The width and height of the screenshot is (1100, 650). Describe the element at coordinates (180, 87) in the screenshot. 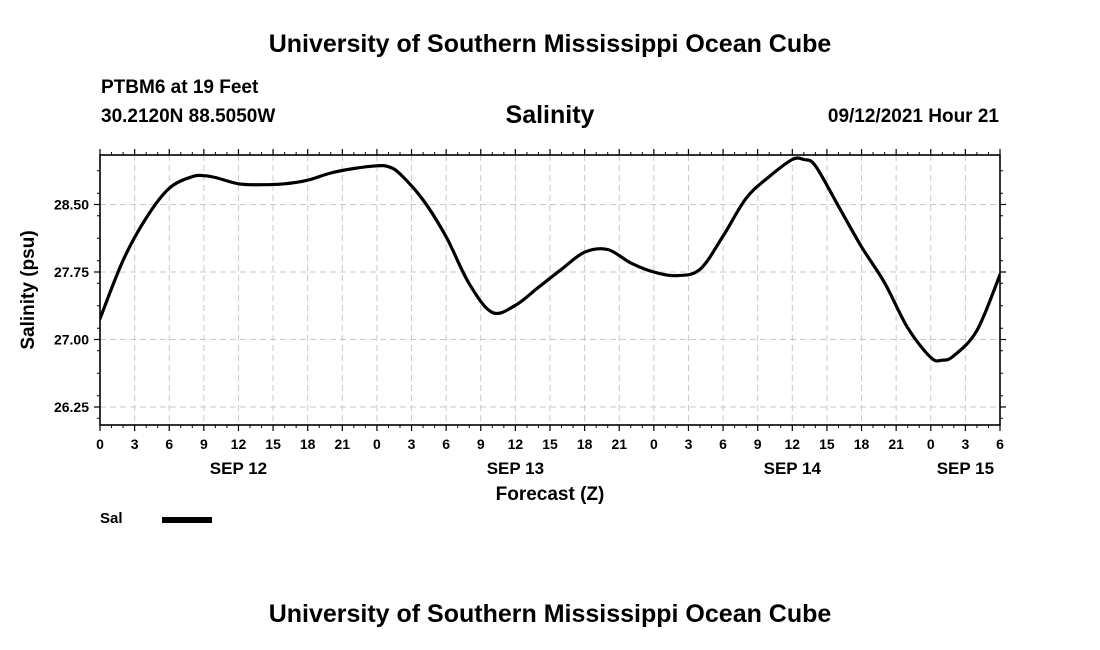

I see `station-label: PTBM6 at 19 Feet` at that location.